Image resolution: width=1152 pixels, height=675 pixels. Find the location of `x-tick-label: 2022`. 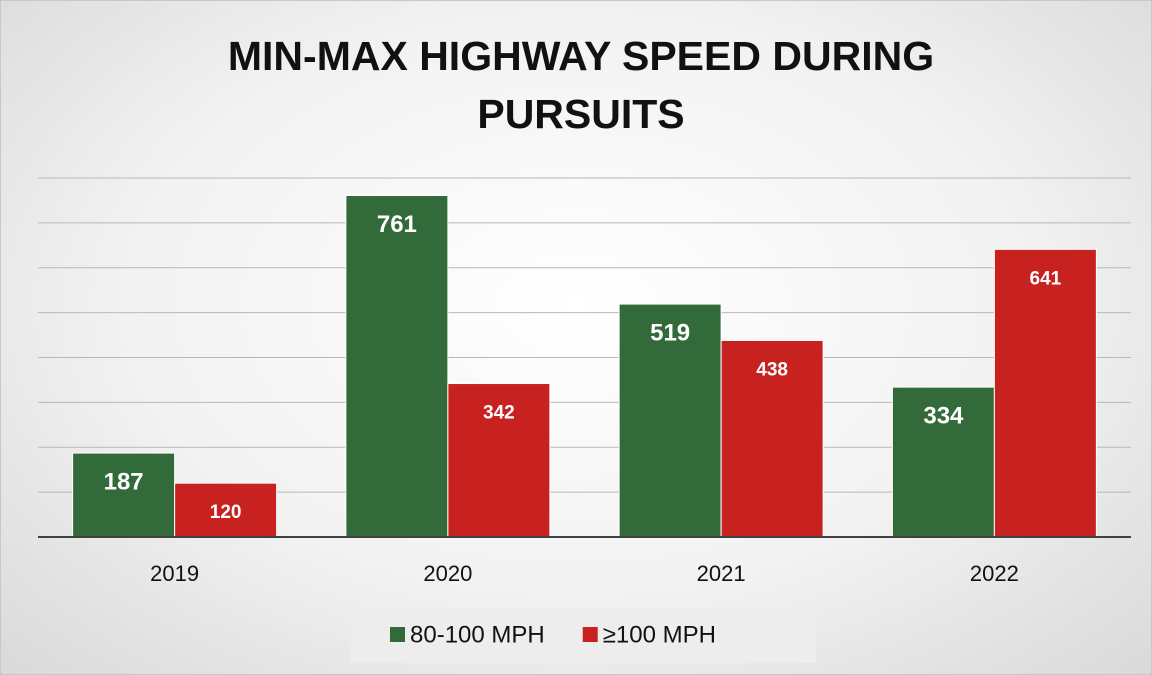

x-tick-label: 2022 is located at coordinates (994, 573).